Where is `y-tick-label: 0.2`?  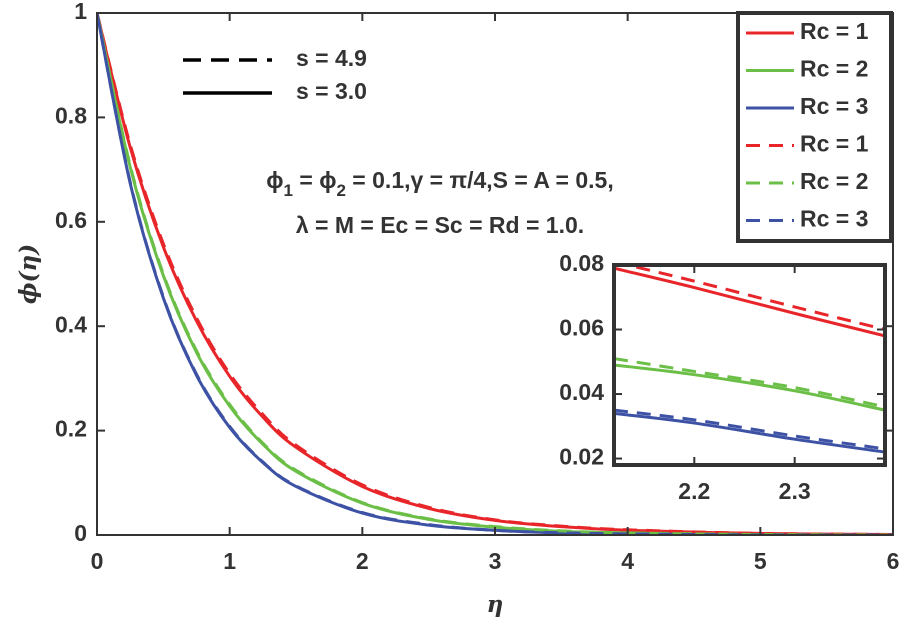 y-tick-label: 0.2 is located at coordinates (71, 429).